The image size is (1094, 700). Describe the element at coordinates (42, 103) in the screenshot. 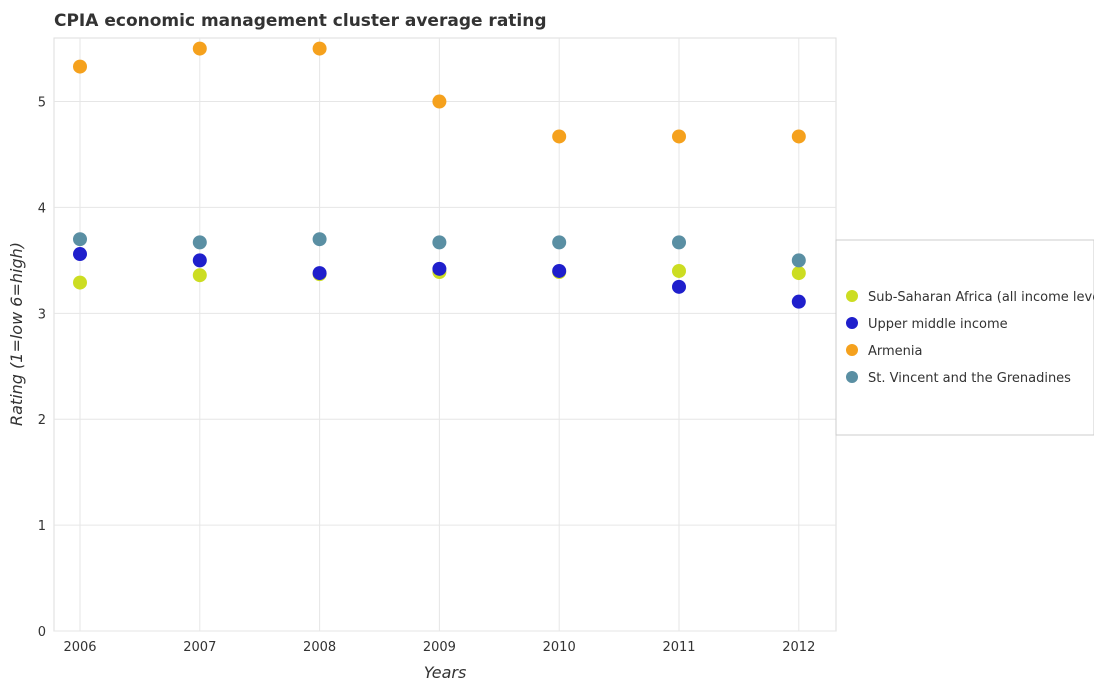

I see `y-tick-label: 5` at that location.